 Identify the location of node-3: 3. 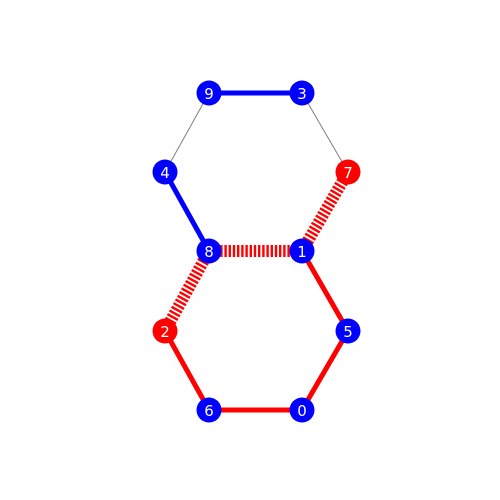
(302, 93).